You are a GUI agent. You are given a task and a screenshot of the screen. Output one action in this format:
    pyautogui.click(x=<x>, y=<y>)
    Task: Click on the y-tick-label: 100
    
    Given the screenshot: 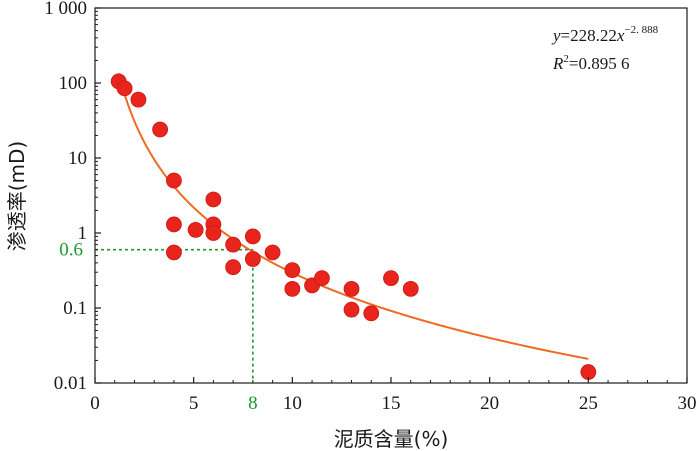 What is the action you would take?
    pyautogui.click(x=73, y=83)
    